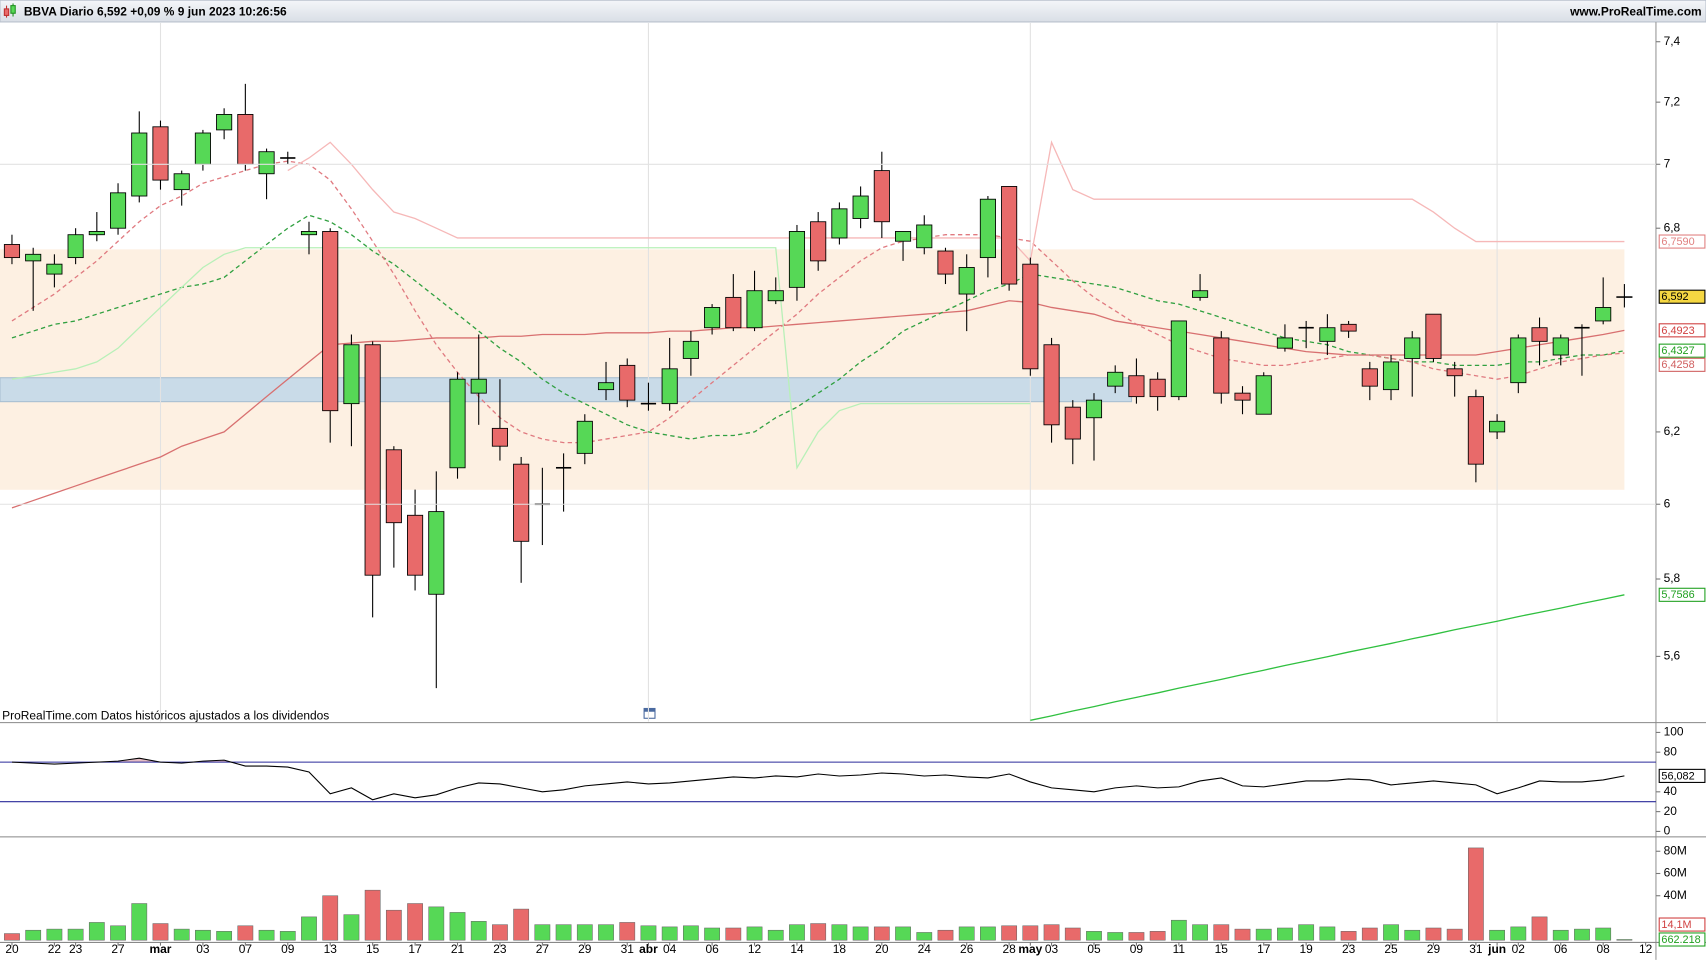  What do you see at coordinates (1675, 850) in the screenshot?
I see `y-tick-label: 80M` at bounding box center [1675, 850].